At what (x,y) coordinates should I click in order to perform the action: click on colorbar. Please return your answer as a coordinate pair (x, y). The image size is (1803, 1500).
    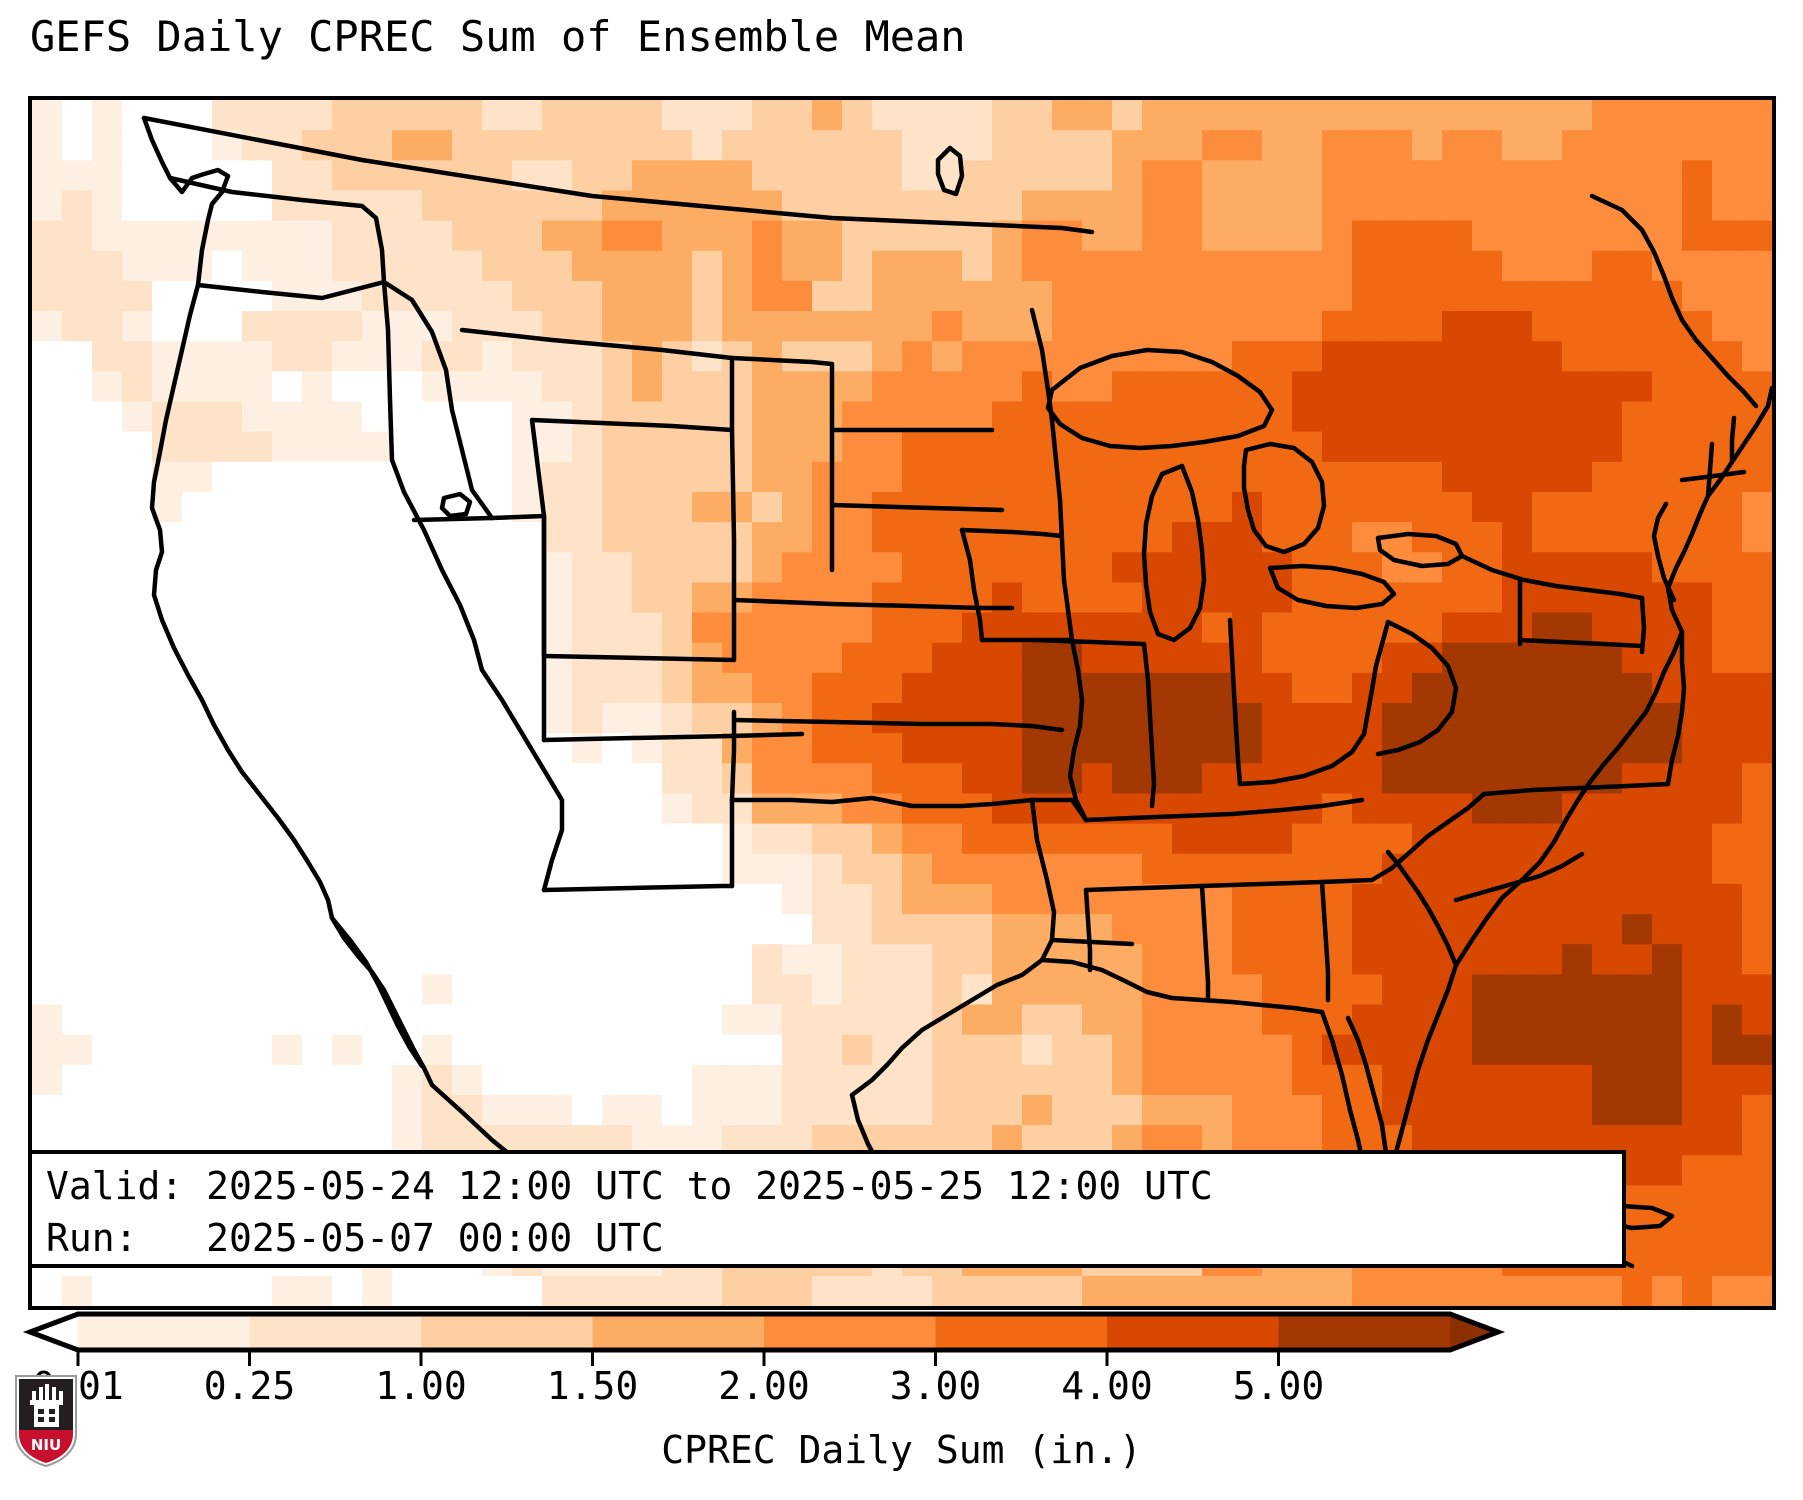
    Looking at the image, I should click on (901, 1340).